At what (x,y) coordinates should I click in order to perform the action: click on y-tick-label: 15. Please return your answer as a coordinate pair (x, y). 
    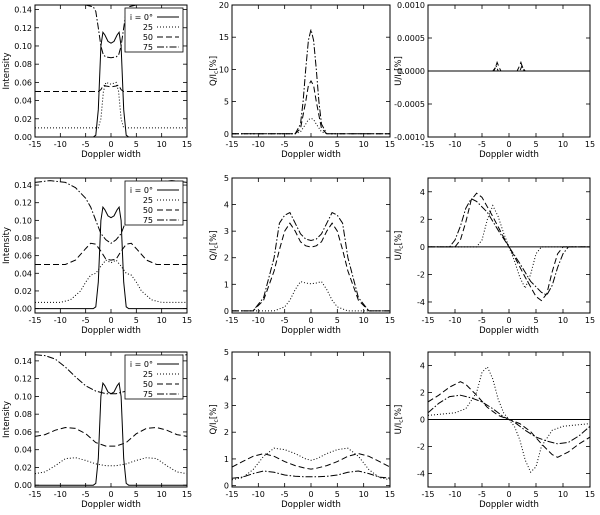
    Looking at the image, I should click on (224, 37).